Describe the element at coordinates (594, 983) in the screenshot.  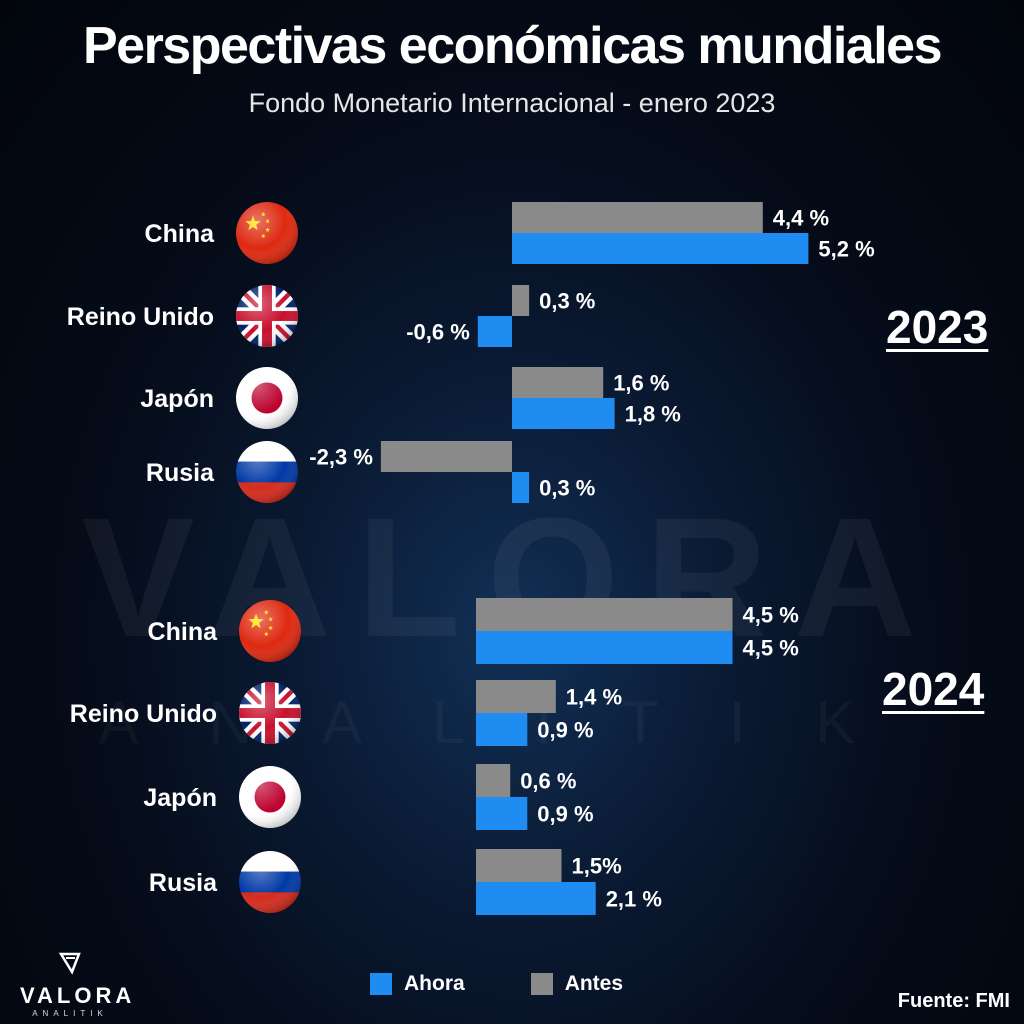
I see `legend-label-before: Antes` at that location.